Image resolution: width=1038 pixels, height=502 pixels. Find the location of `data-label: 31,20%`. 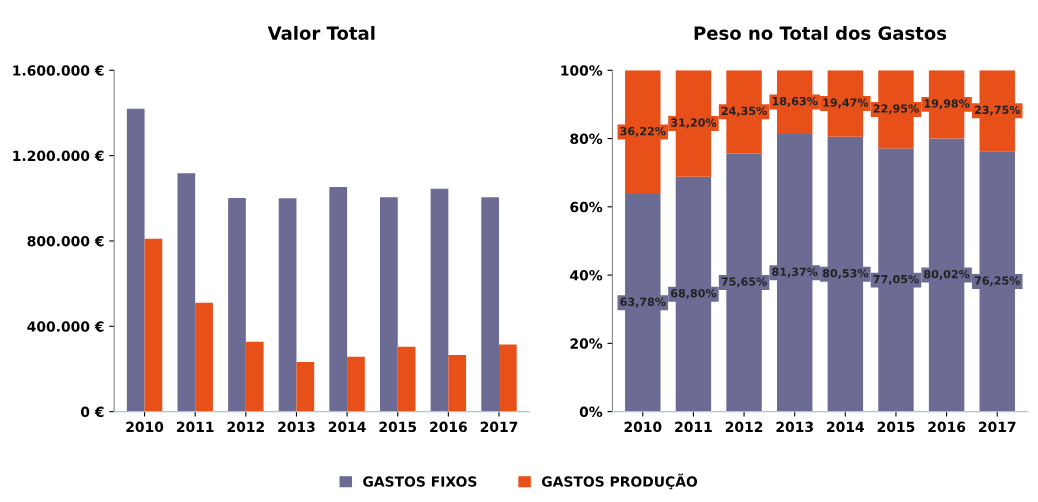

data-label: 31,20% is located at coordinates (694, 123).